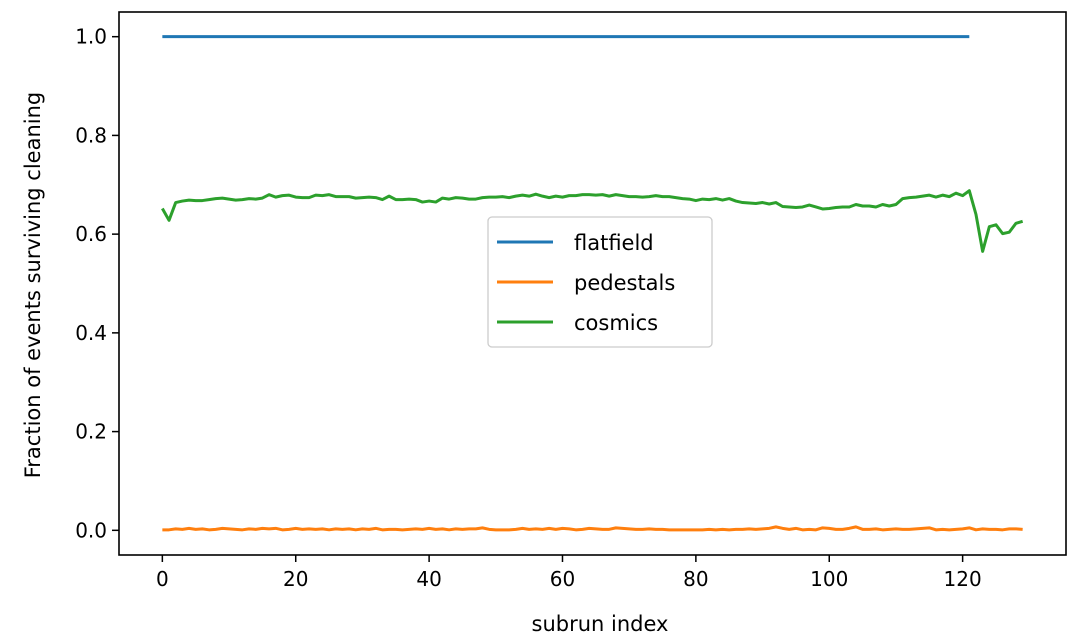  I want to click on y-tick-label: 0.8, so click(91, 135).